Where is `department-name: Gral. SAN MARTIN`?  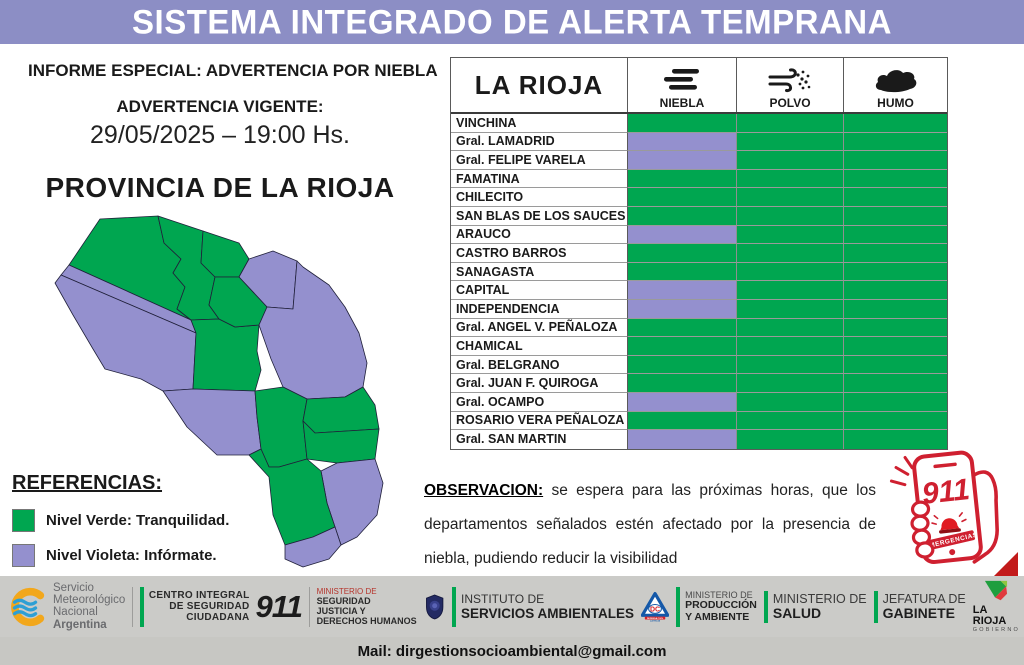
department-name: Gral. SAN MARTIN is located at coordinates (539, 439).